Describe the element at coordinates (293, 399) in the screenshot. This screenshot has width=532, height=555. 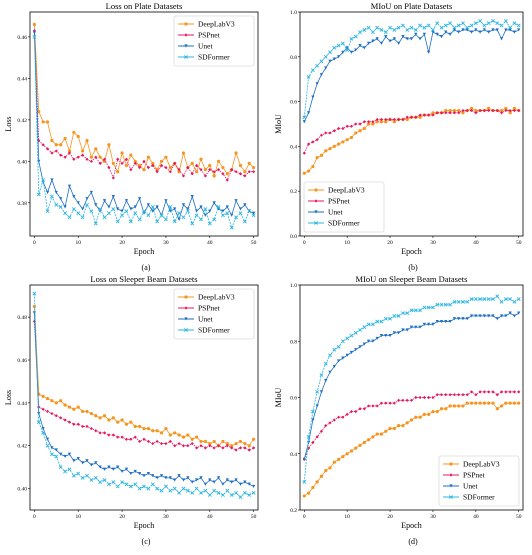
I see `y-tick-label: 0.6` at that location.